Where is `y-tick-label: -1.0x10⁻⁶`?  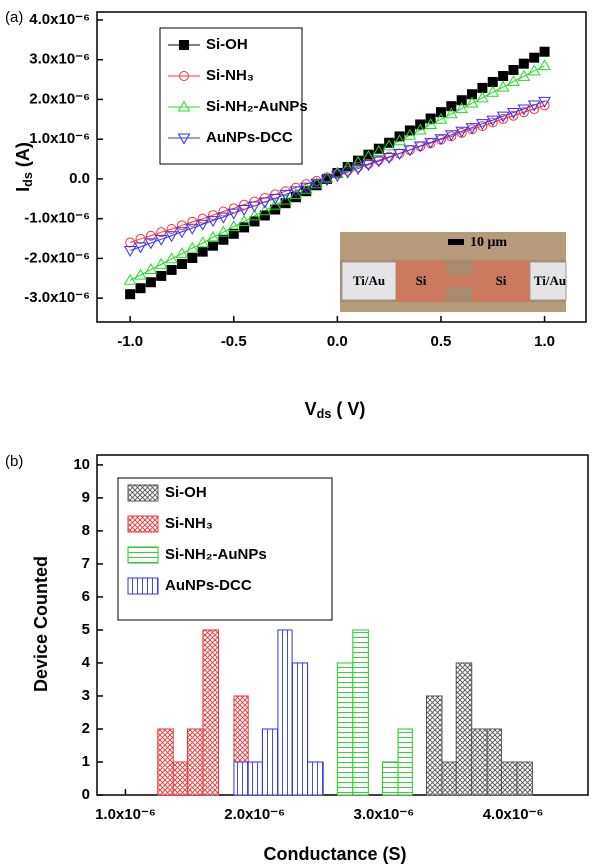 y-tick-label: -1.0x10⁻⁶ is located at coordinates (57, 218).